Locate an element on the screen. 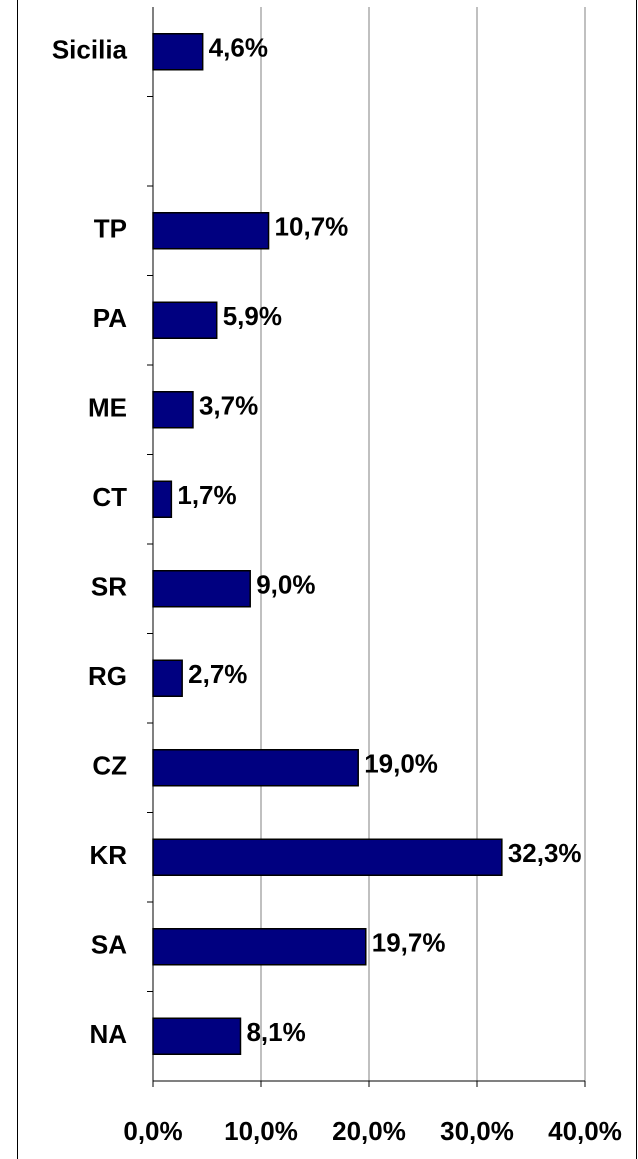 This screenshot has height=1159, width=638. x-tick-label: 0,0% is located at coordinates (152, 1131).